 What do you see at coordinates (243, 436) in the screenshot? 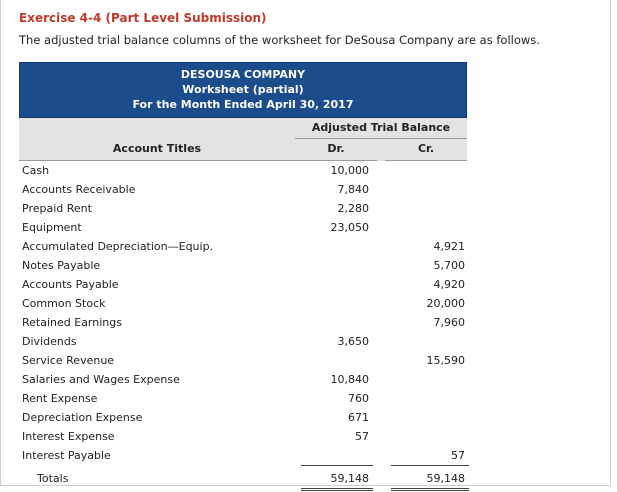
I see `table-row: Interest Expense 57` at bounding box center [243, 436].